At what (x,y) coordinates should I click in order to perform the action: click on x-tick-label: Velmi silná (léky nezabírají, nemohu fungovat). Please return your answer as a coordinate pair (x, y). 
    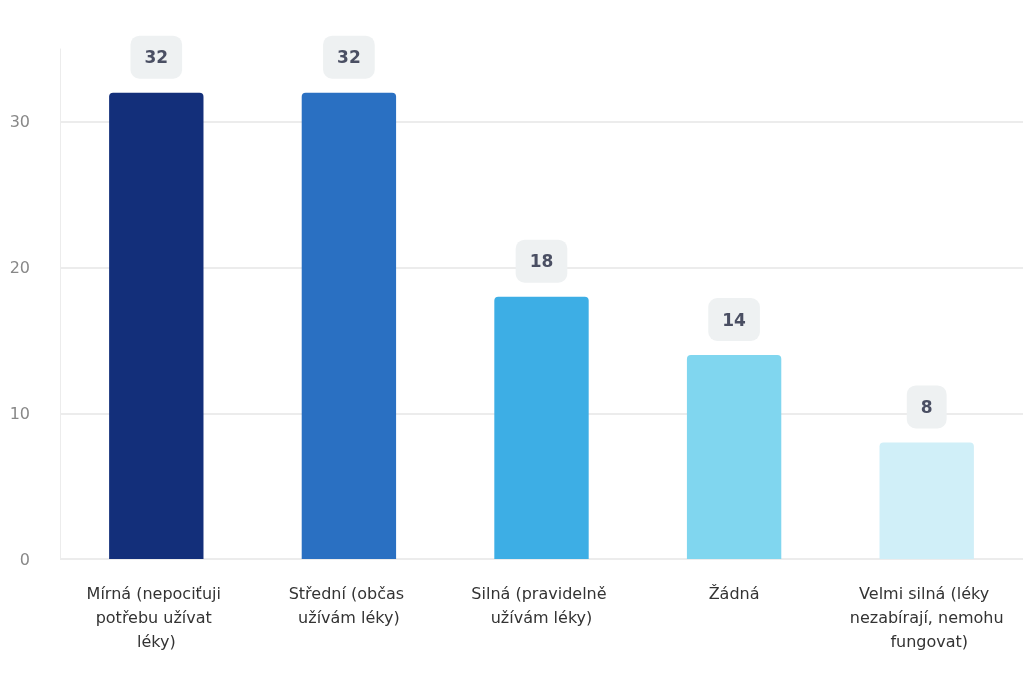
    Looking at the image, I should click on (926, 617).